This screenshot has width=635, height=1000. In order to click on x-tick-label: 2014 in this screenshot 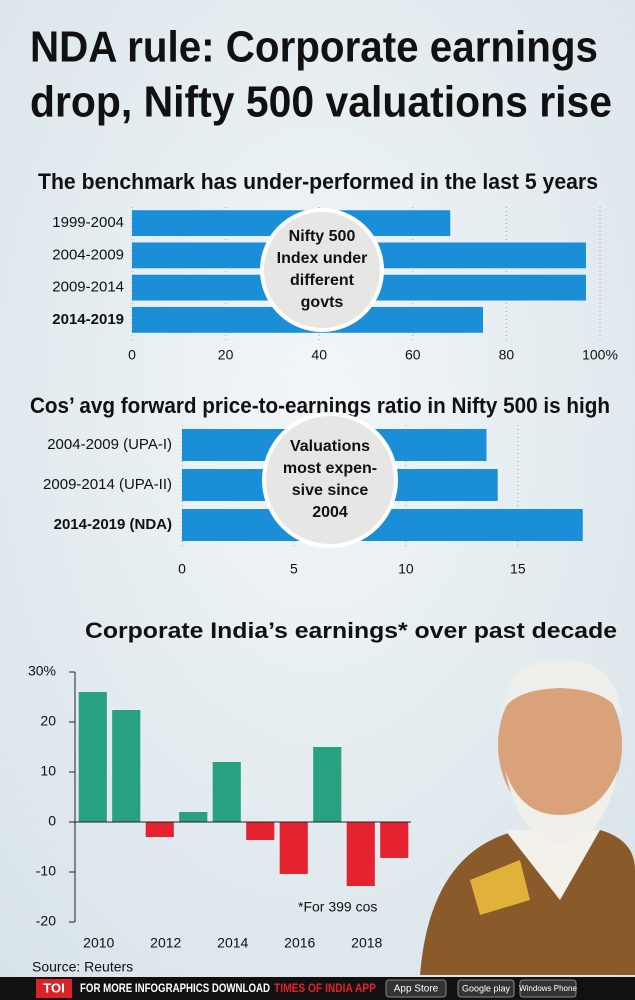, I will do `click(232, 943)`.